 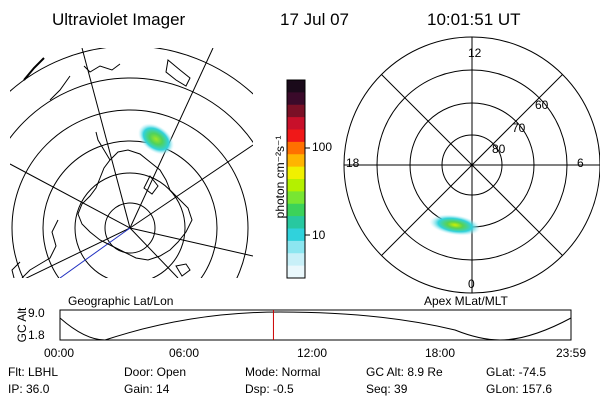 What do you see at coordinates (312, 353) in the screenshot?
I see `time-tick-1200: 12:00` at bounding box center [312, 353].